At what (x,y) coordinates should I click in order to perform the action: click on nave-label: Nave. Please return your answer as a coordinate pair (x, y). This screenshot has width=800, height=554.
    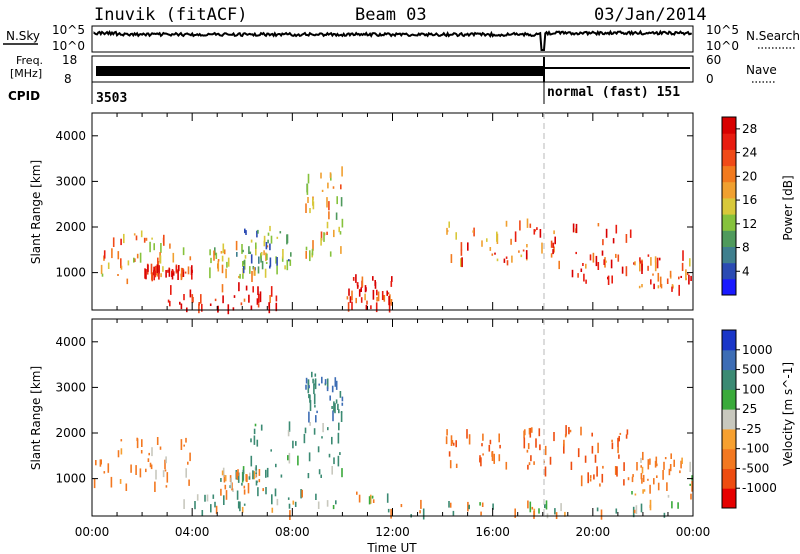
    Looking at the image, I should click on (761, 70).